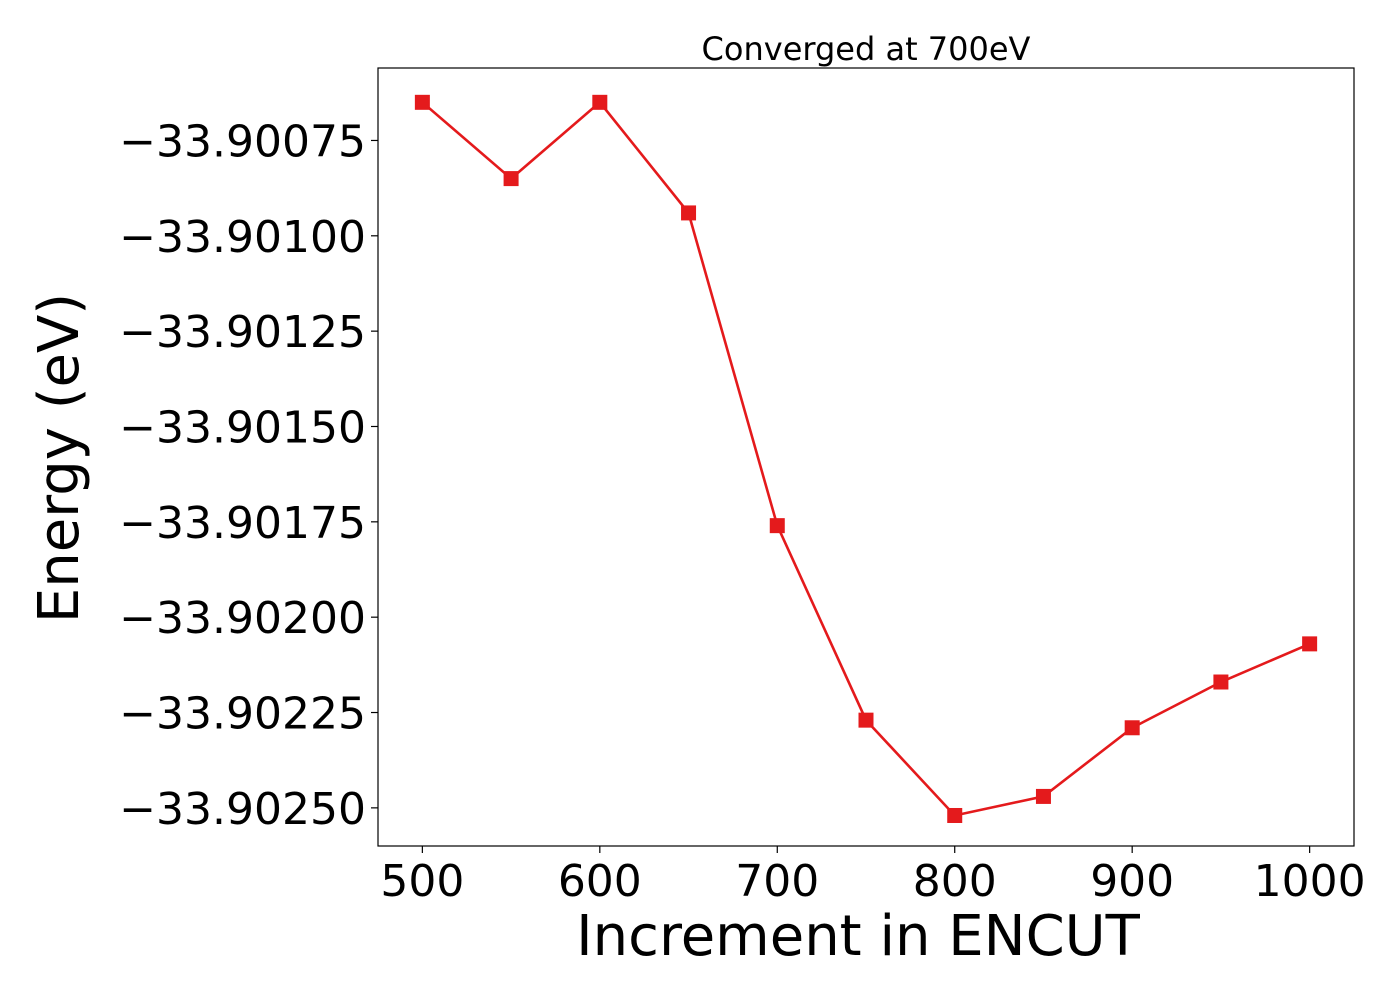 The image size is (1400, 1005). Describe the element at coordinates (242, 809) in the screenshot. I see `y-tick-label: −33.90250` at that location.